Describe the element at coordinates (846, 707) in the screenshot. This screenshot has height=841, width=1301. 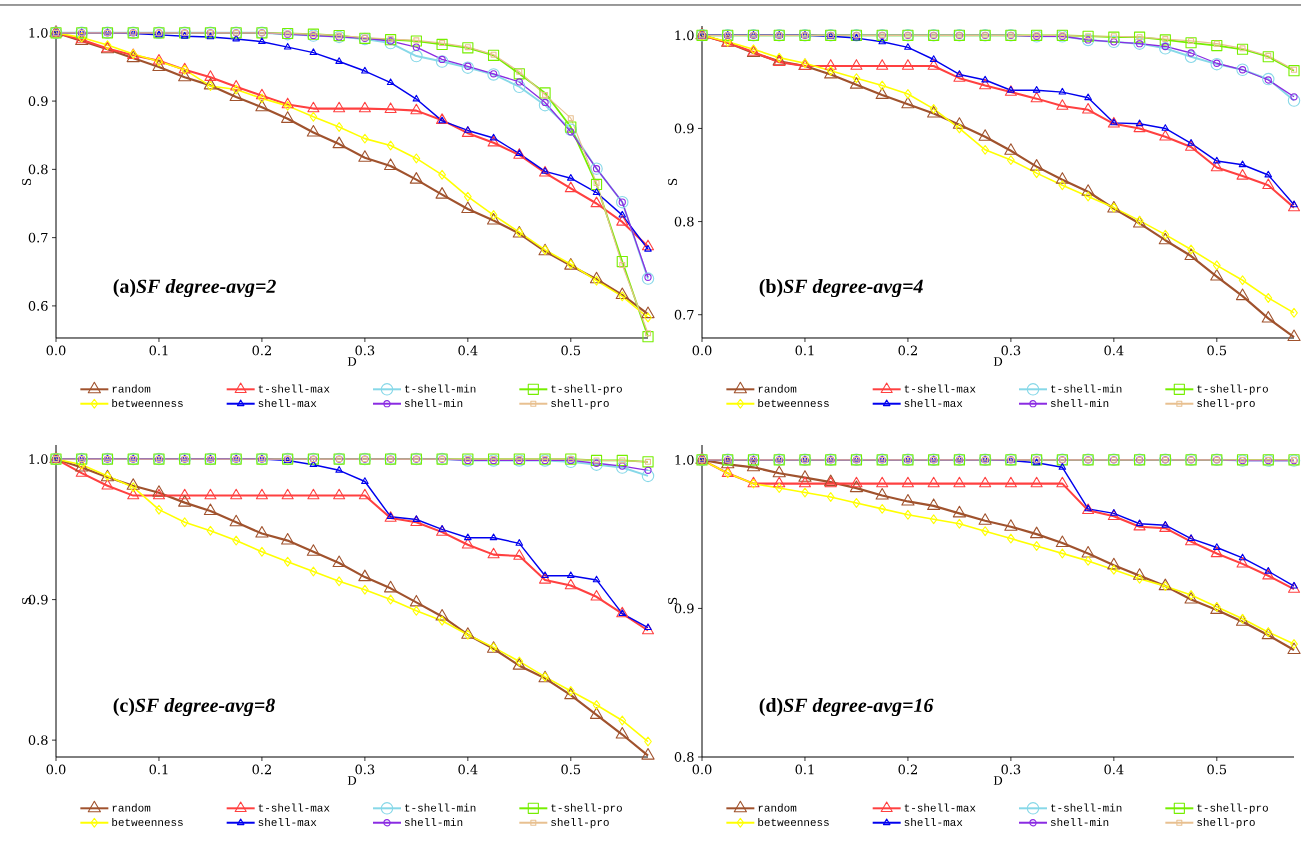
I see `annotation: (d)SF degree-avg=16` at that location.